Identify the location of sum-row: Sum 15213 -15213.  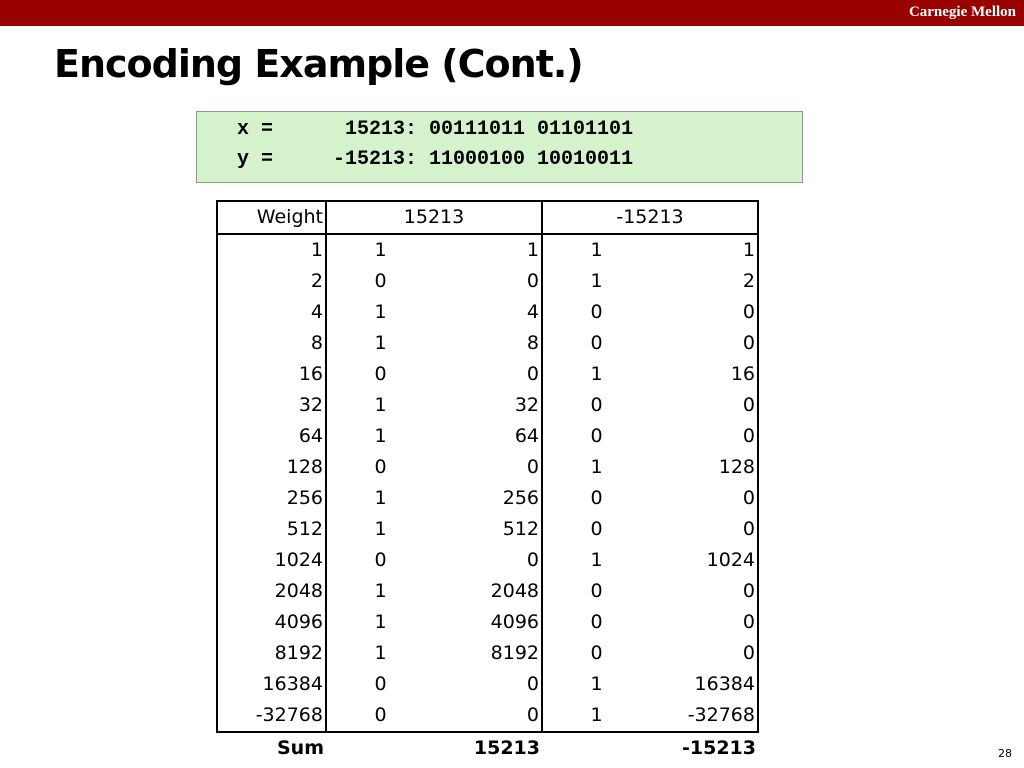
(487, 748).